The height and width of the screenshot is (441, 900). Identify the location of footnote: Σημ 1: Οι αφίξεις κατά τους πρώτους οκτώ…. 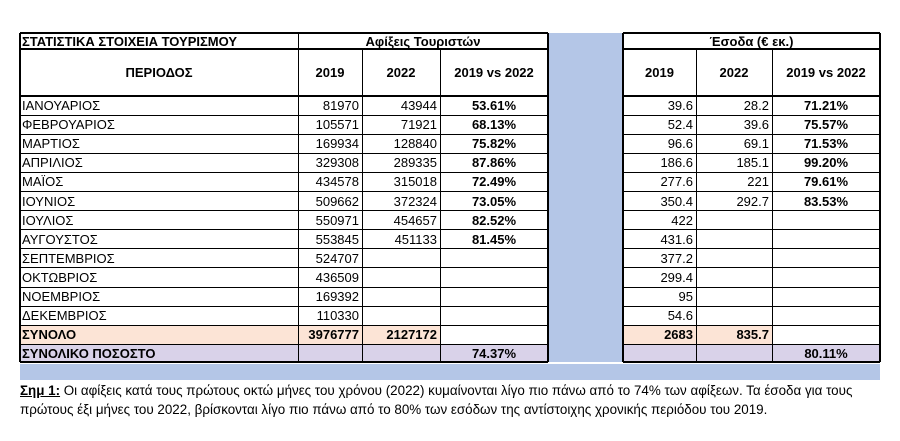
(455, 400).